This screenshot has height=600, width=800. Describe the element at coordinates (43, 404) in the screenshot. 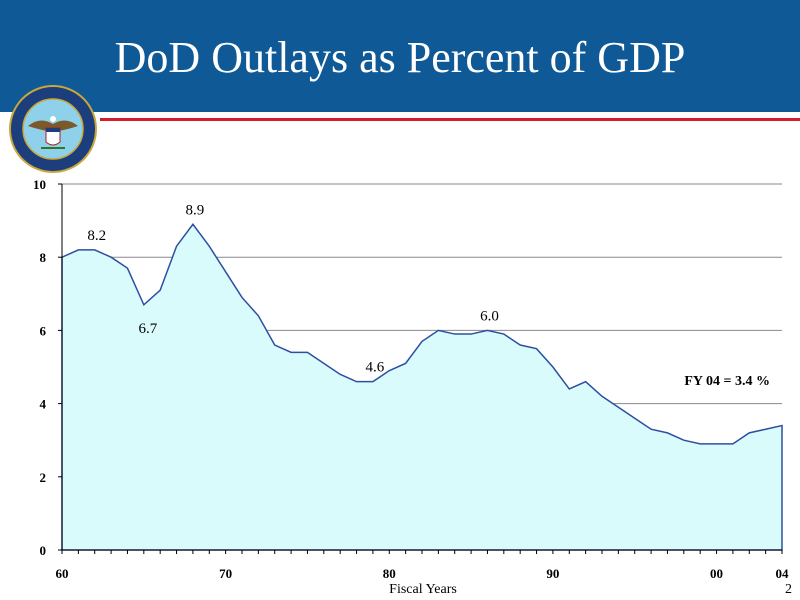

I see `y-tick-label: 4` at that location.